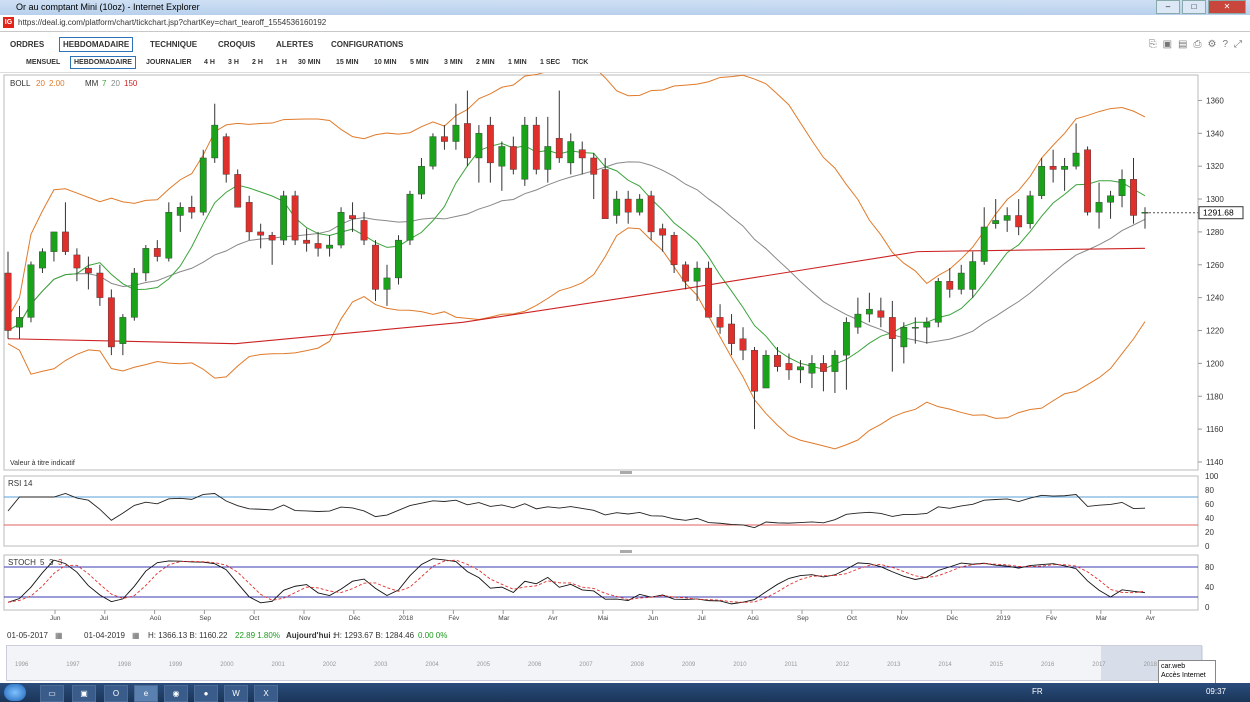 The image size is (1250, 702). I want to click on start-button, so click(15, 692).